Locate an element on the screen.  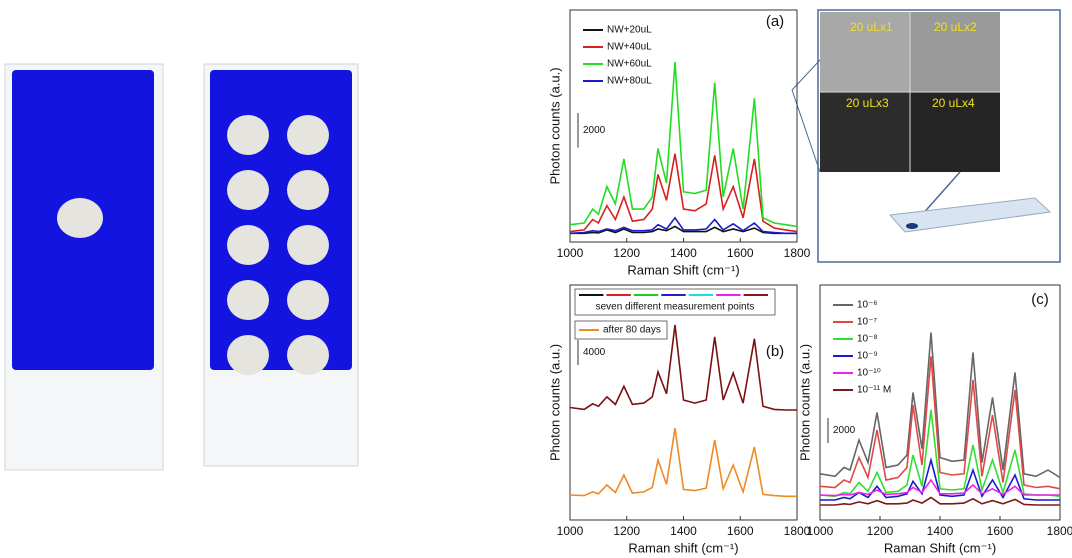
panel-label: (a) is located at coordinates (775, 21).